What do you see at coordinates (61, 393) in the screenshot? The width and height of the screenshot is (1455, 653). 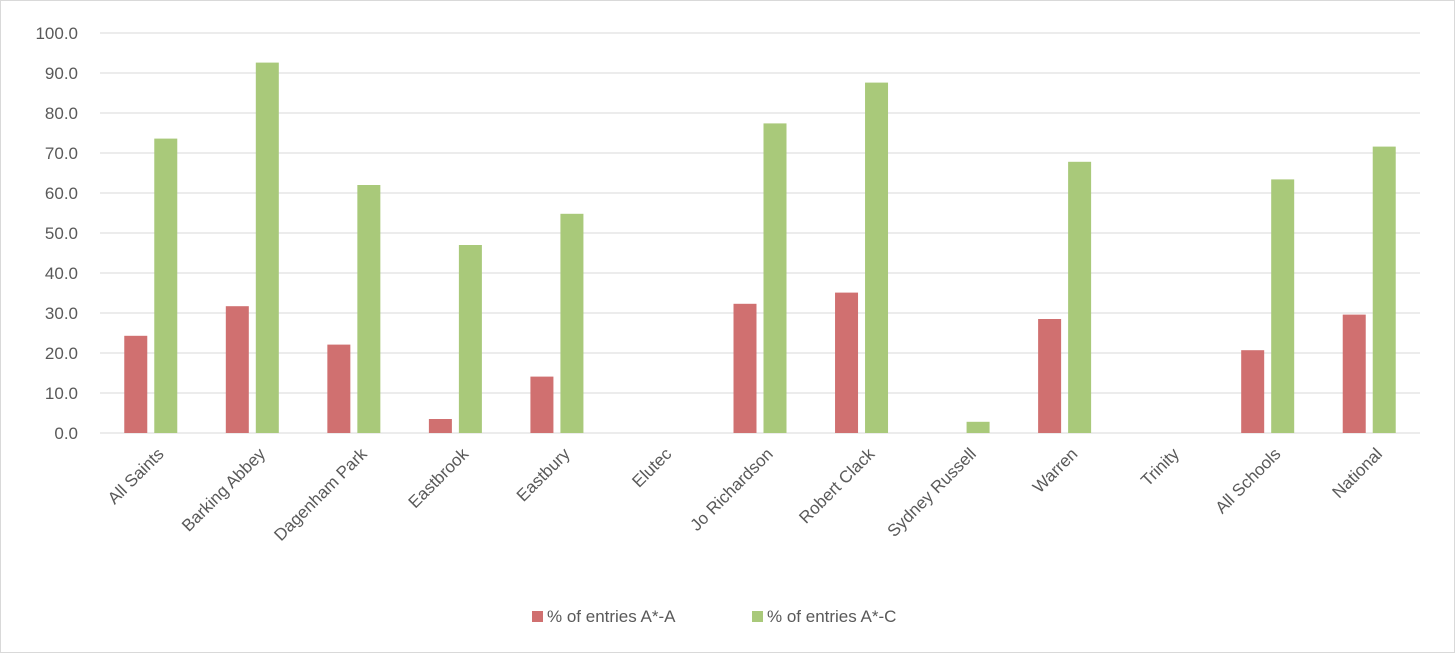 I see `y-tick-label: 10.0` at bounding box center [61, 393].